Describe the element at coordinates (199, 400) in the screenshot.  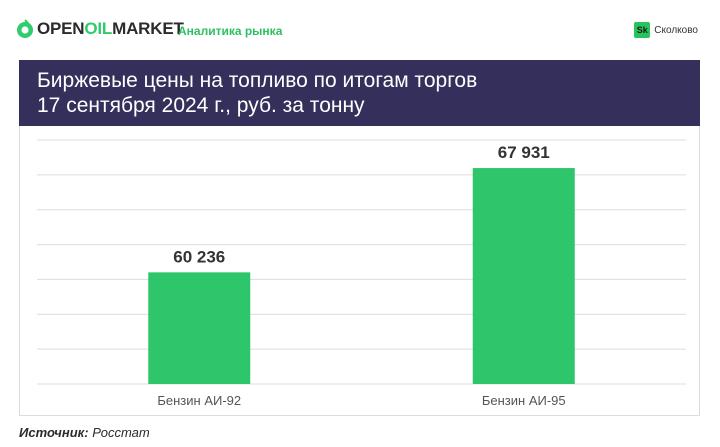
I see `category-label: Бензин АИ-92` at that location.